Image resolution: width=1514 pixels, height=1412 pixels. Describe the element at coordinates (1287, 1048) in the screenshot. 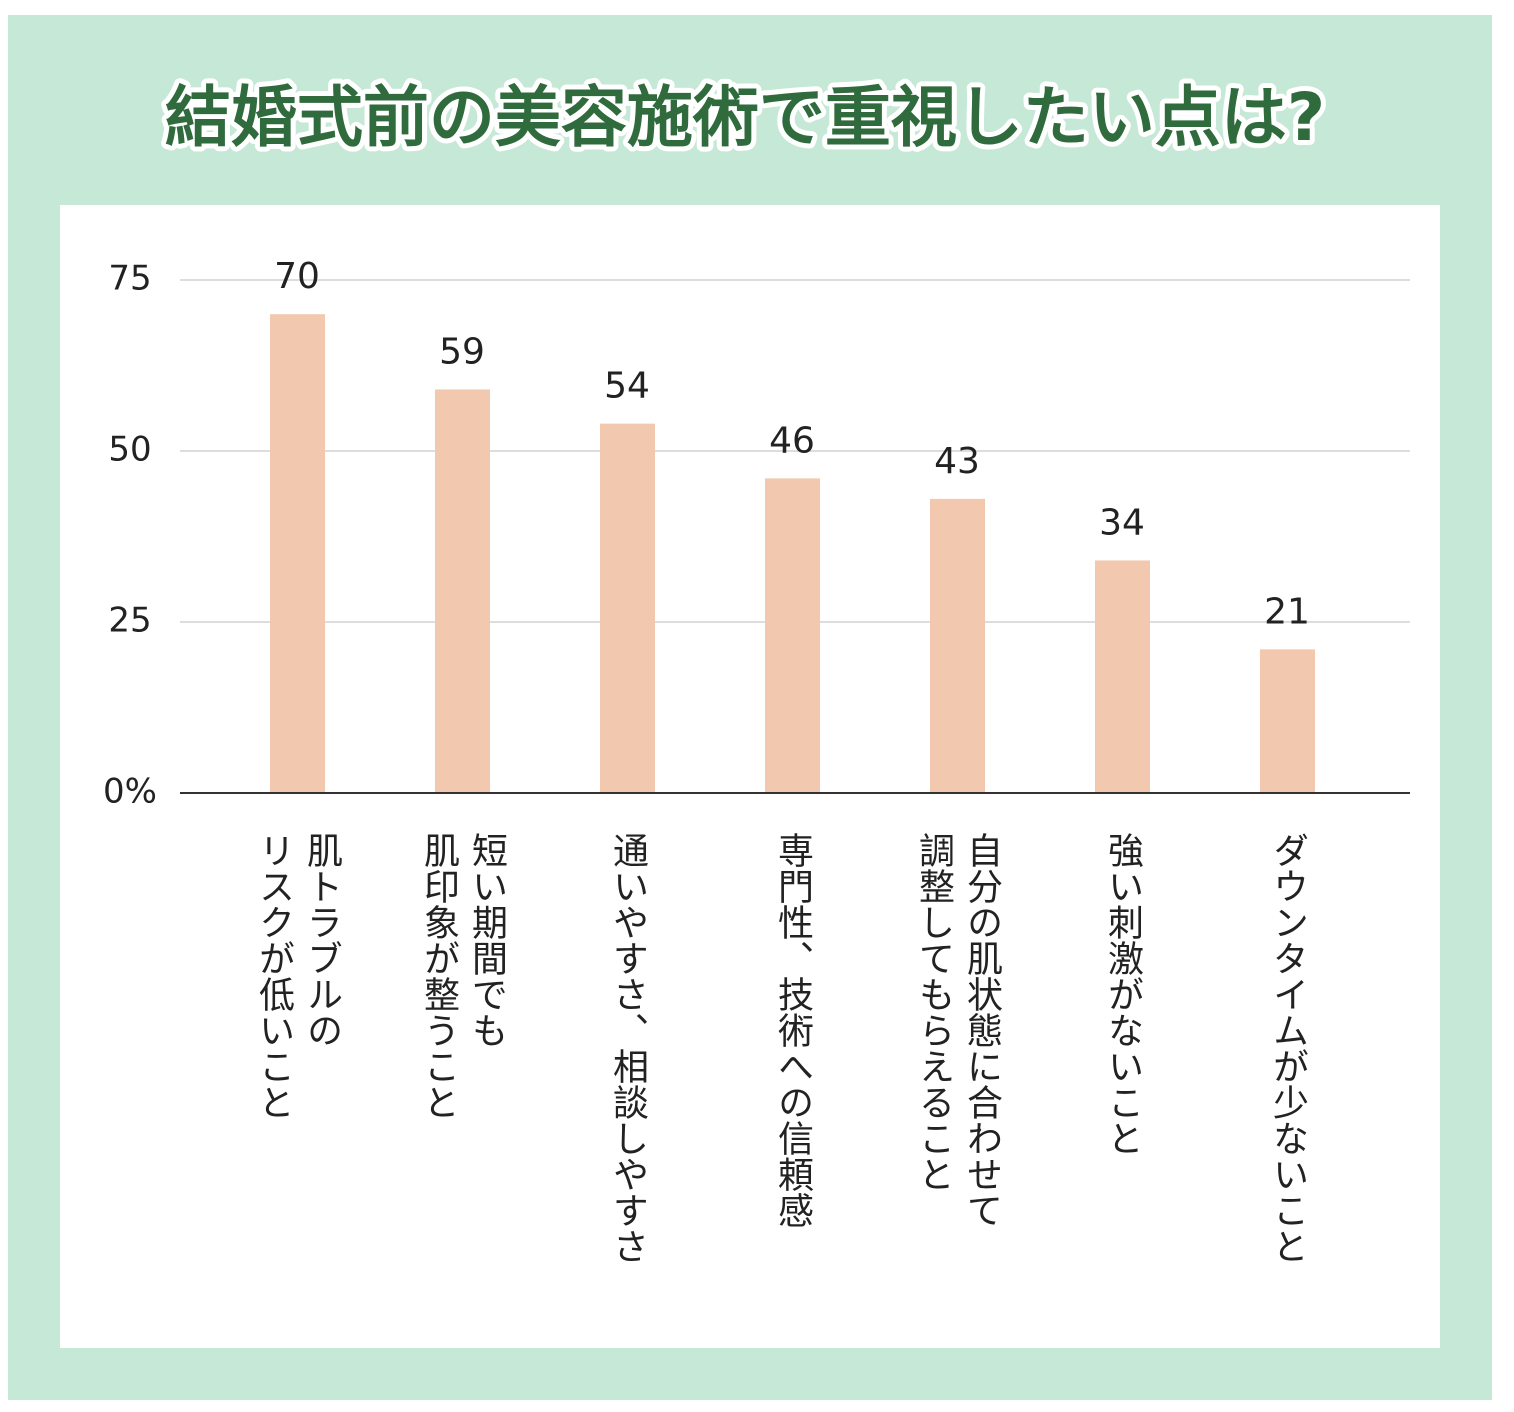

I see `x-tick-label: ダウンタイムが少ないこと` at that location.